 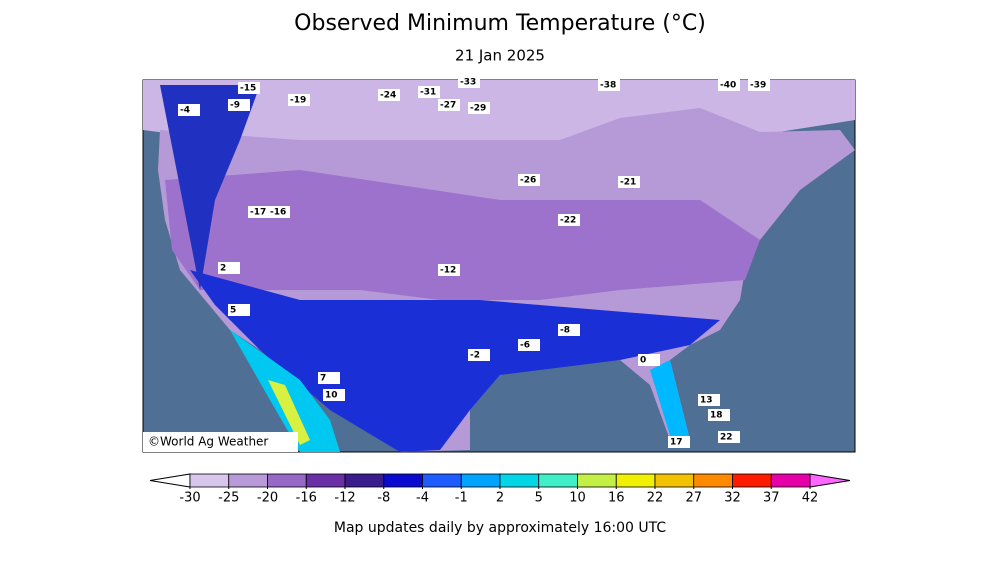 What do you see at coordinates (383, 498) in the screenshot?
I see `tick-label: -8` at bounding box center [383, 498].